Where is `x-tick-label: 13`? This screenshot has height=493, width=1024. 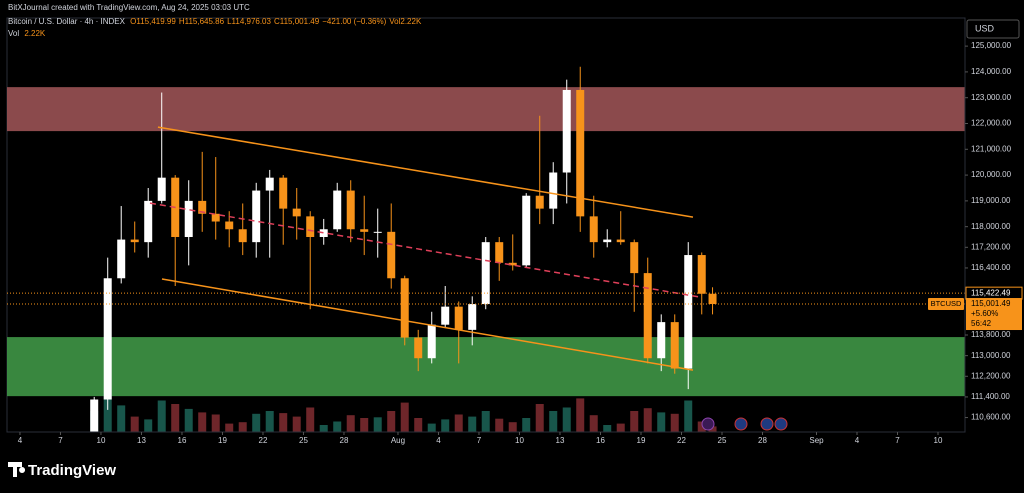 x-tick-label: 13 is located at coordinates (560, 440).